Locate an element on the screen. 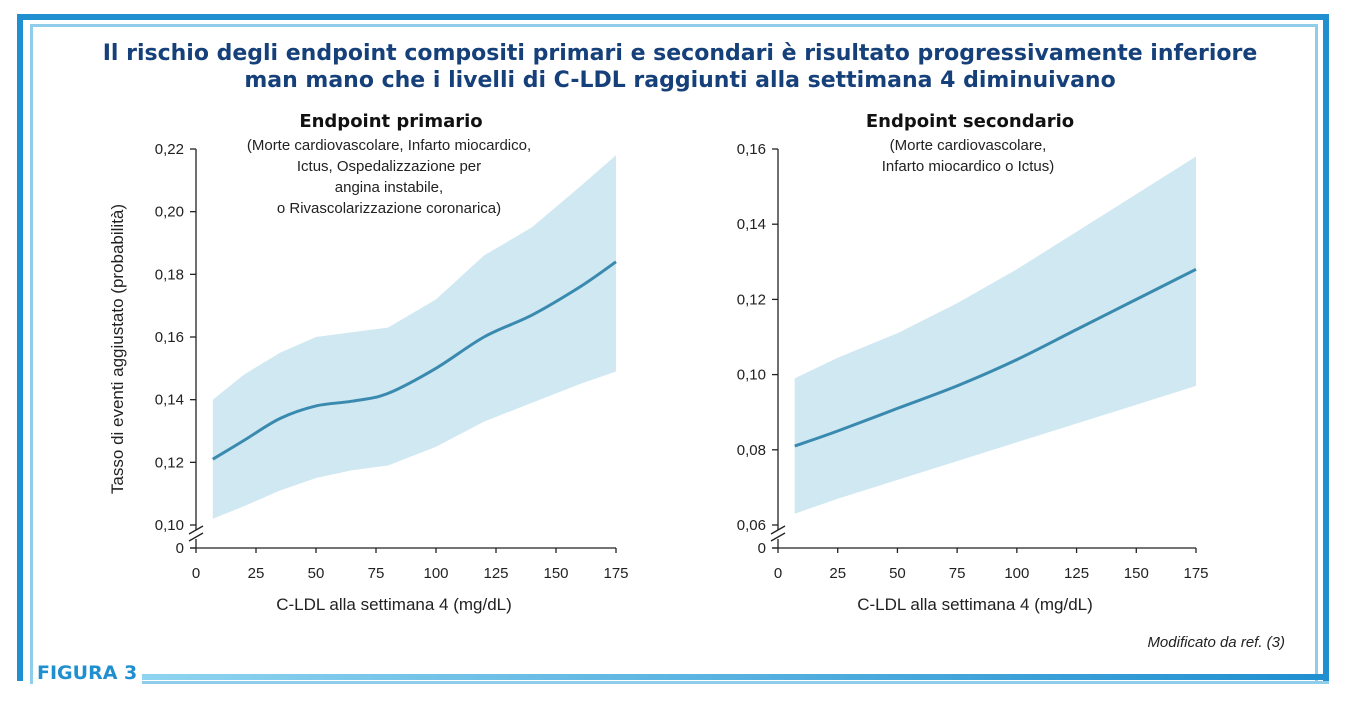 The image size is (1361, 724). panel-subtitle-line: Infarto miocardico o Ictus) is located at coordinates (968, 166).